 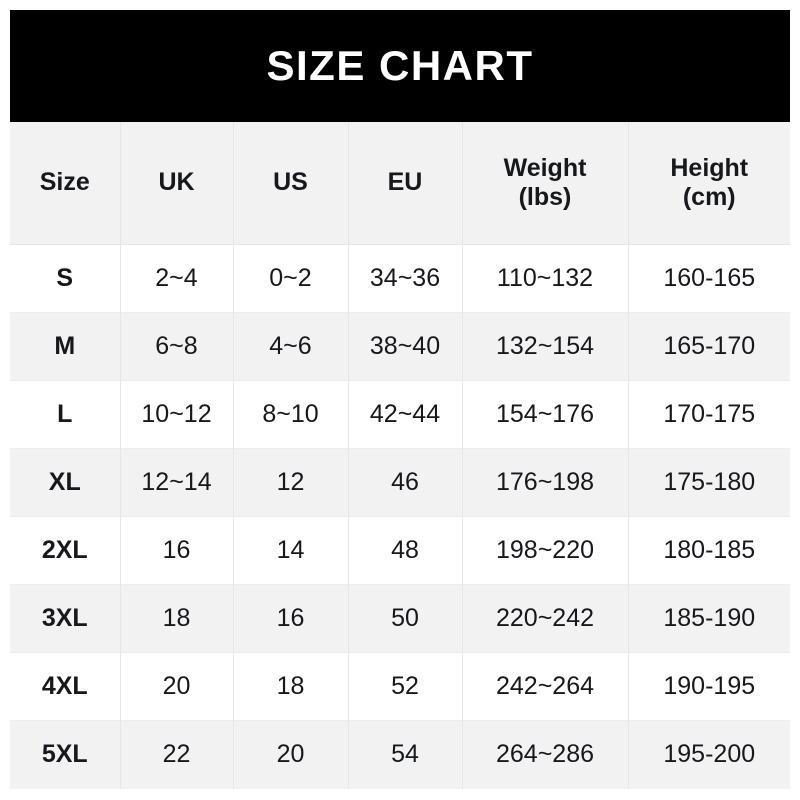 What do you see at coordinates (177, 482) in the screenshot?
I see `cell-uk: 12~14` at bounding box center [177, 482].